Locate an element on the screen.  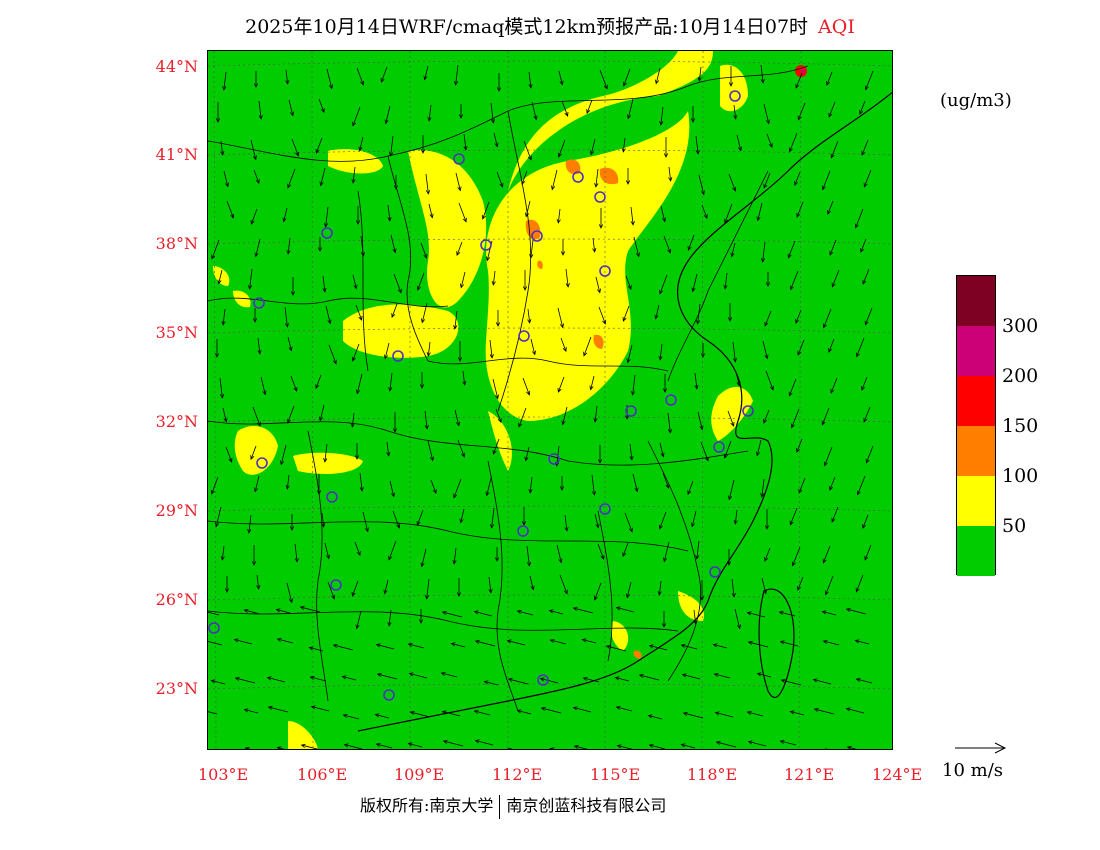
copyright-footer: 版权所有:南京大学 南京创蓝科技有限公司 is located at coordinates (513, 805).